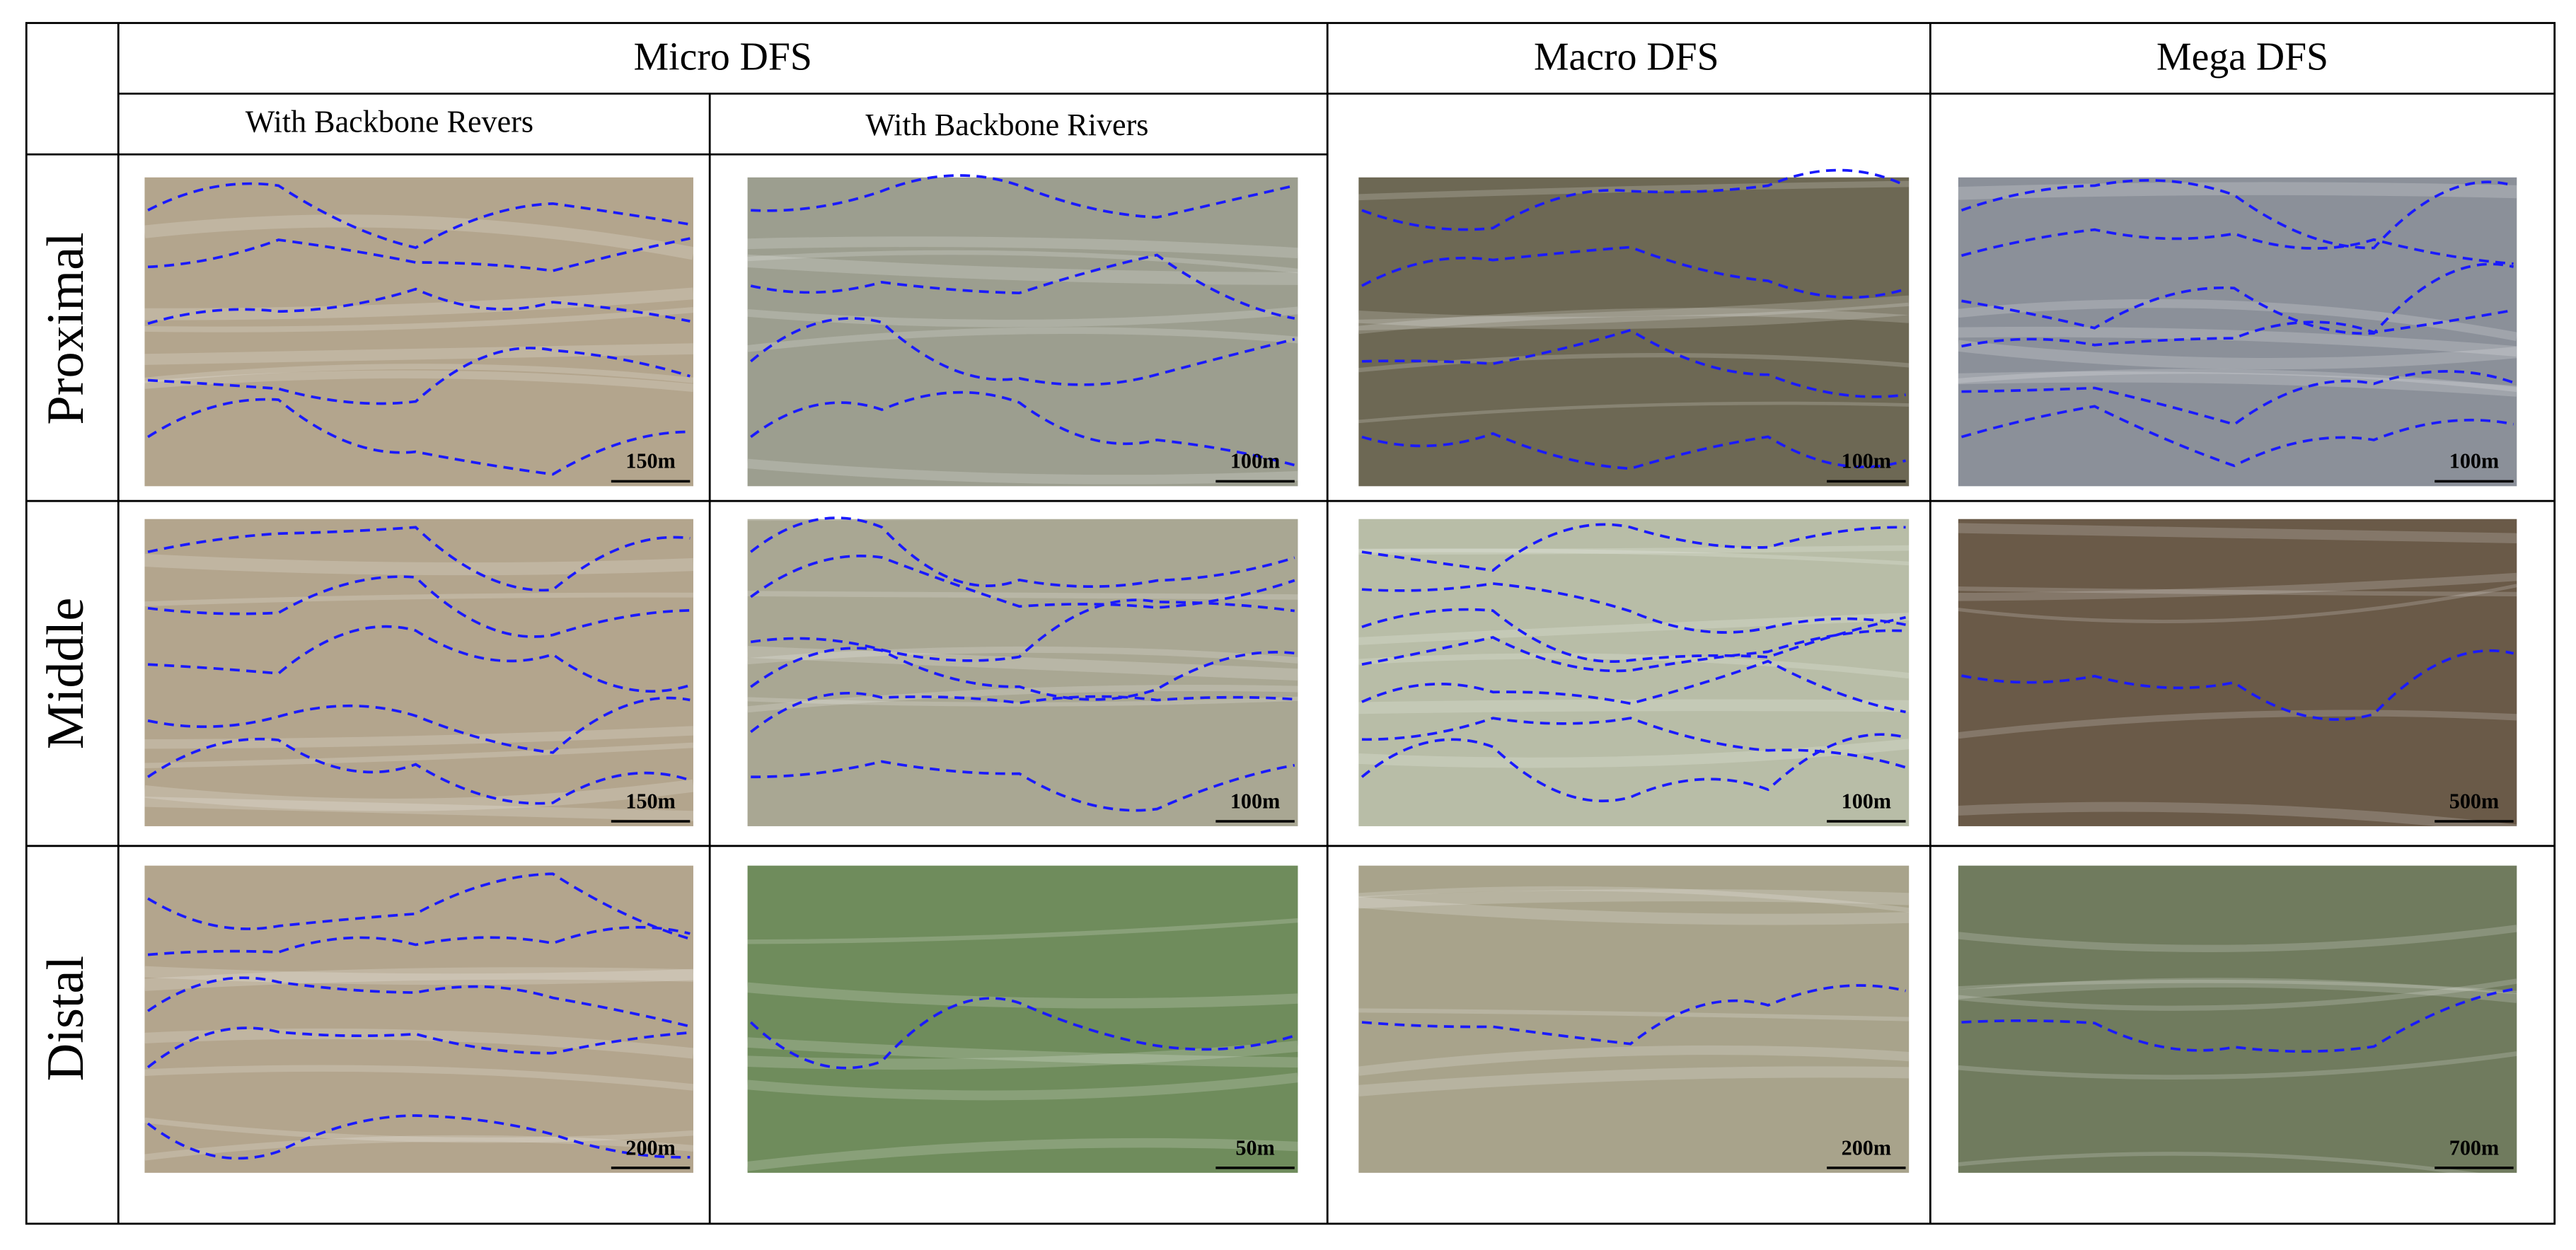 The height and width of the screenshot is (1250, 2576). What do you see at coordinates (1006, 125) in the screenshot?
I see `sub-header: With Backbone Rivers` at bounding box center [1006, 125].